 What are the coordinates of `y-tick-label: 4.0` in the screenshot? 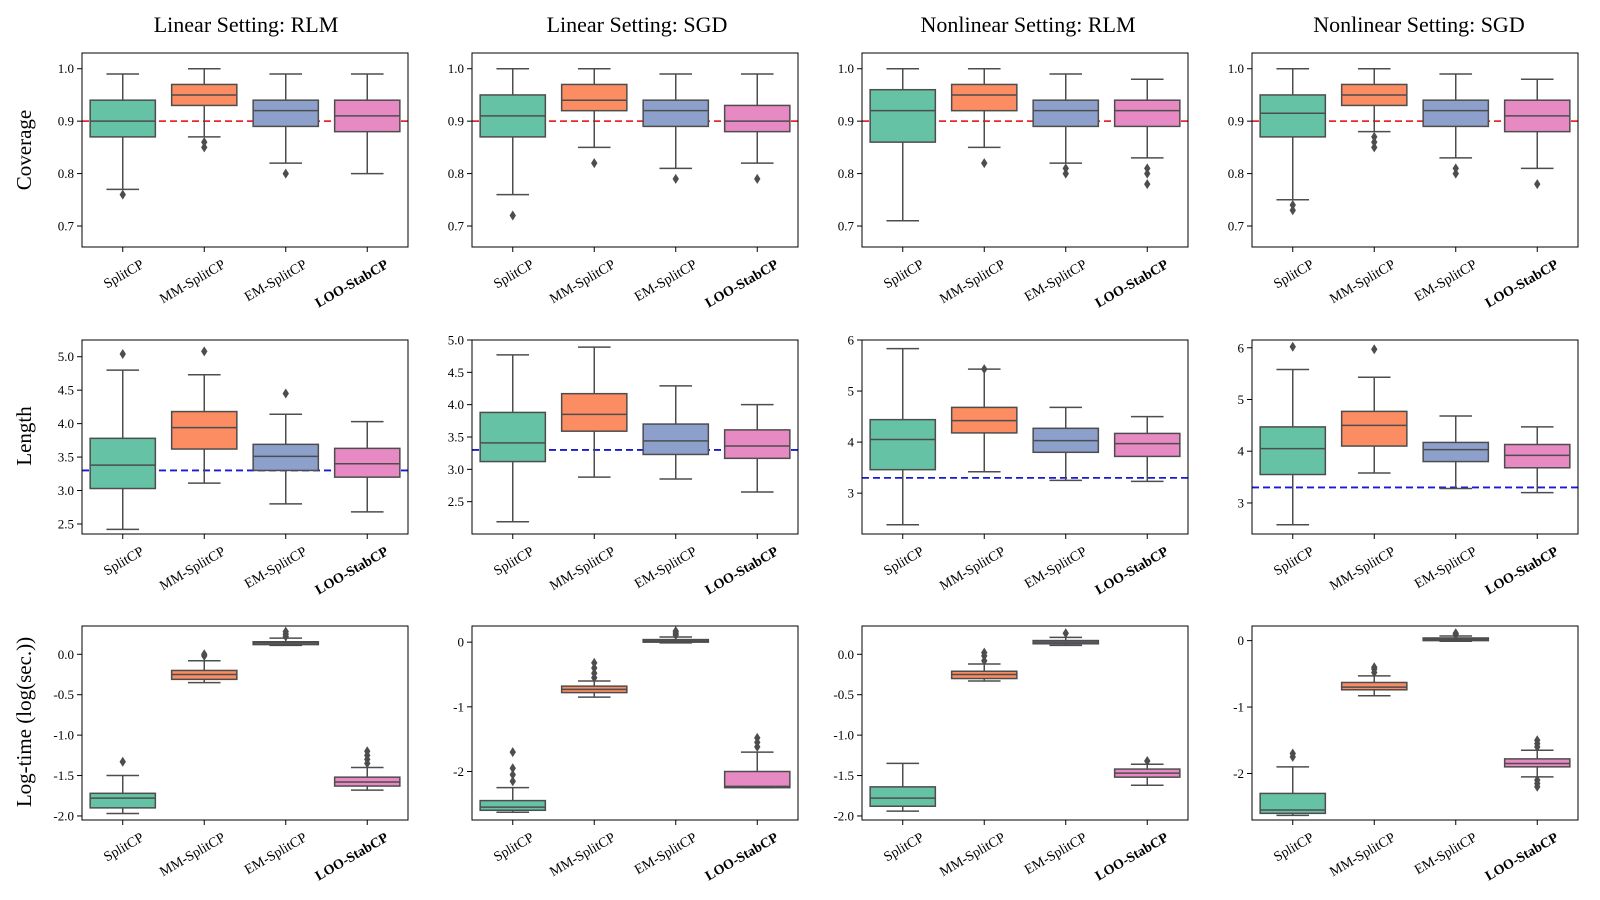 It's located at (66, 423).